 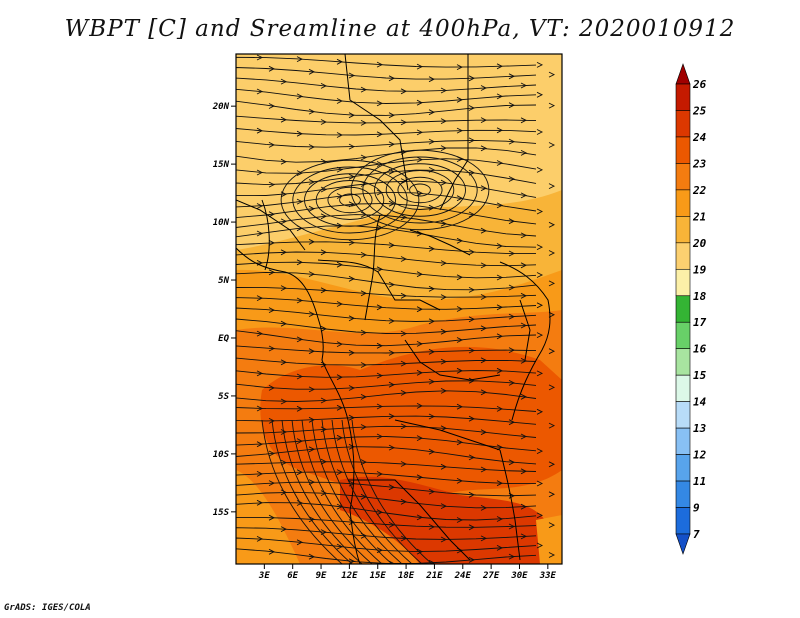 I want to click on colorbar-label: 24, so click(x=699, y=137).